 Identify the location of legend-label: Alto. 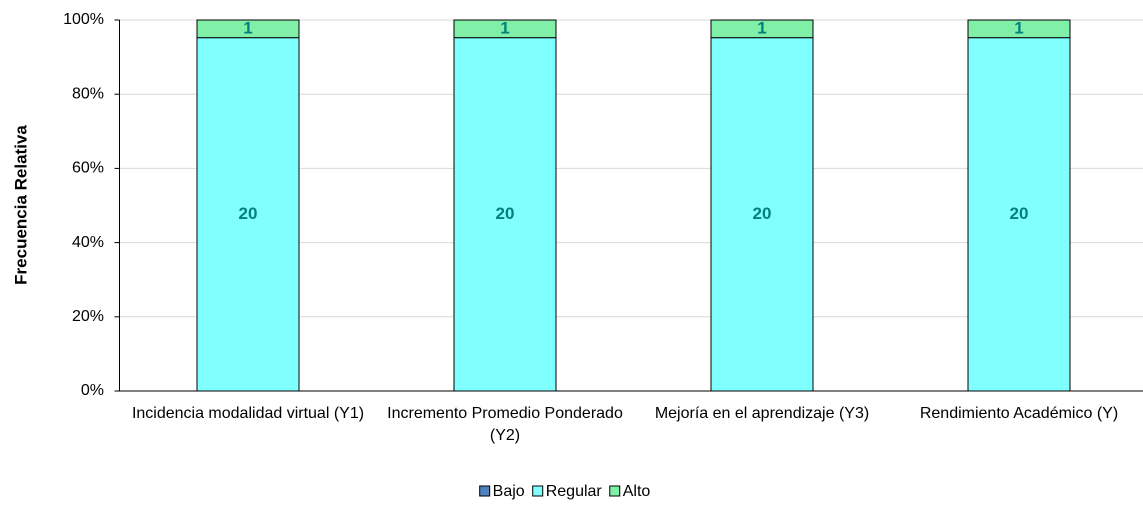
(637, 491).